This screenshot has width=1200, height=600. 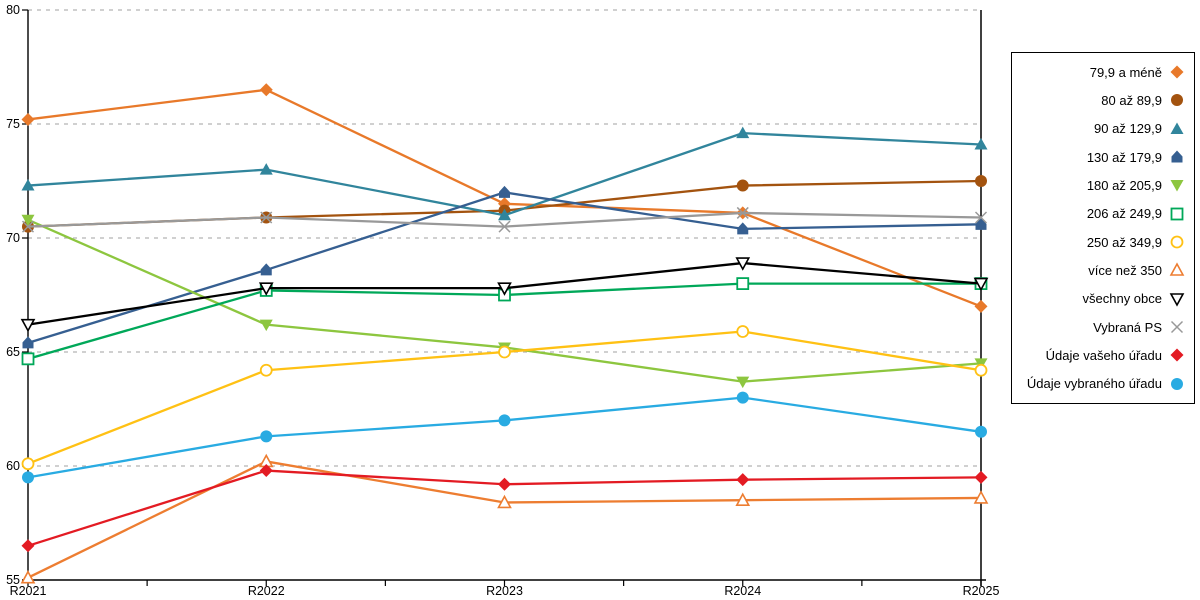 What do you see at coordinates (742, 591) in the screenshot?
I see `x-tick-label: R2024` at bounding box center [742, 591].